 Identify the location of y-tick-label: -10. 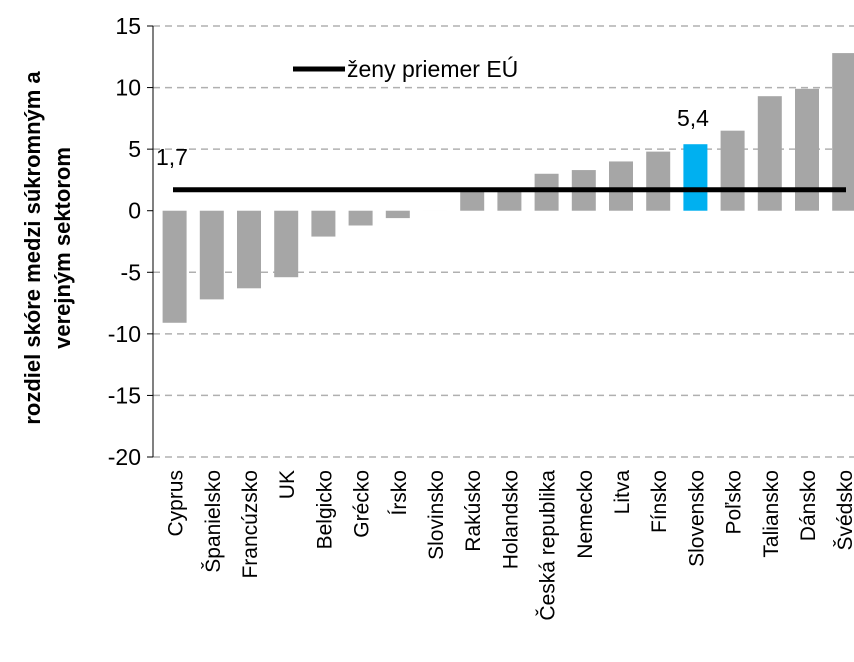
(124, 334).